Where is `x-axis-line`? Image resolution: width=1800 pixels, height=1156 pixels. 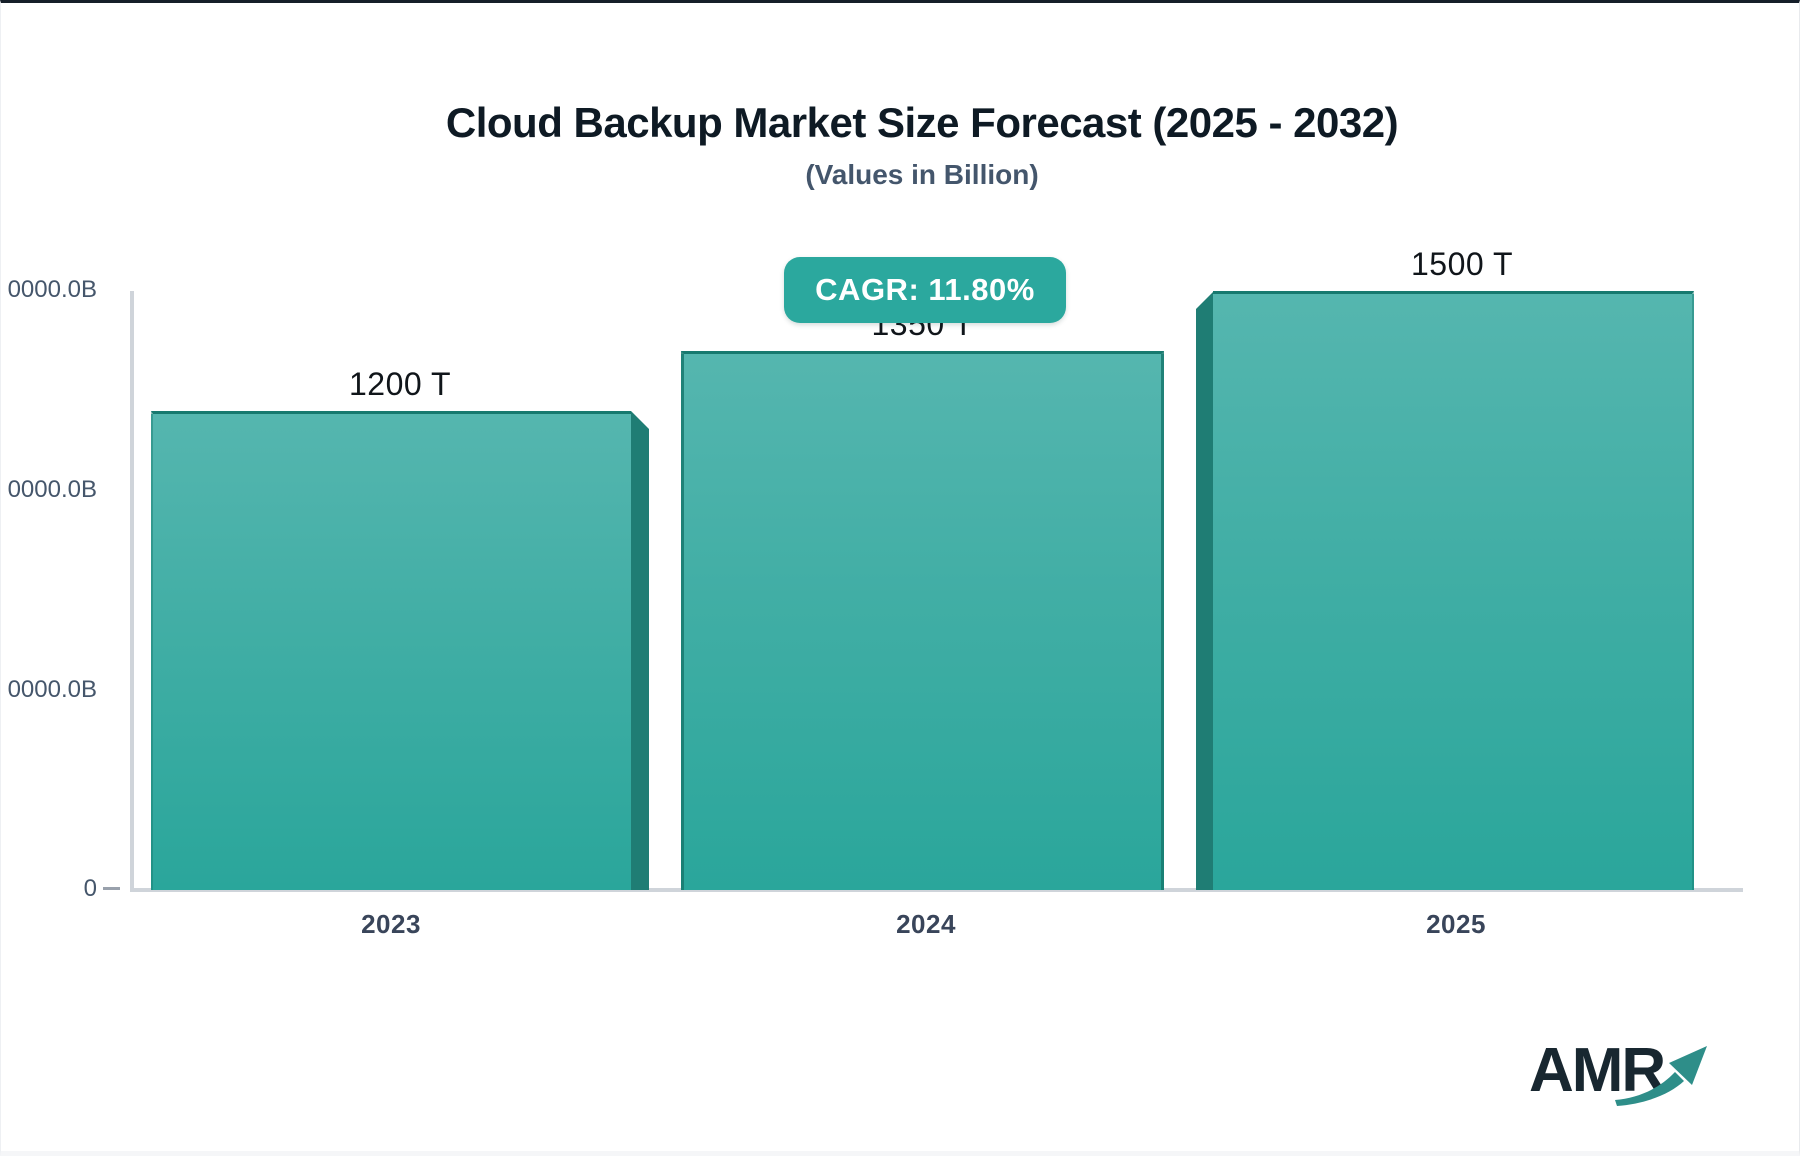 x-axis-line is located at coordinates (936, 890).